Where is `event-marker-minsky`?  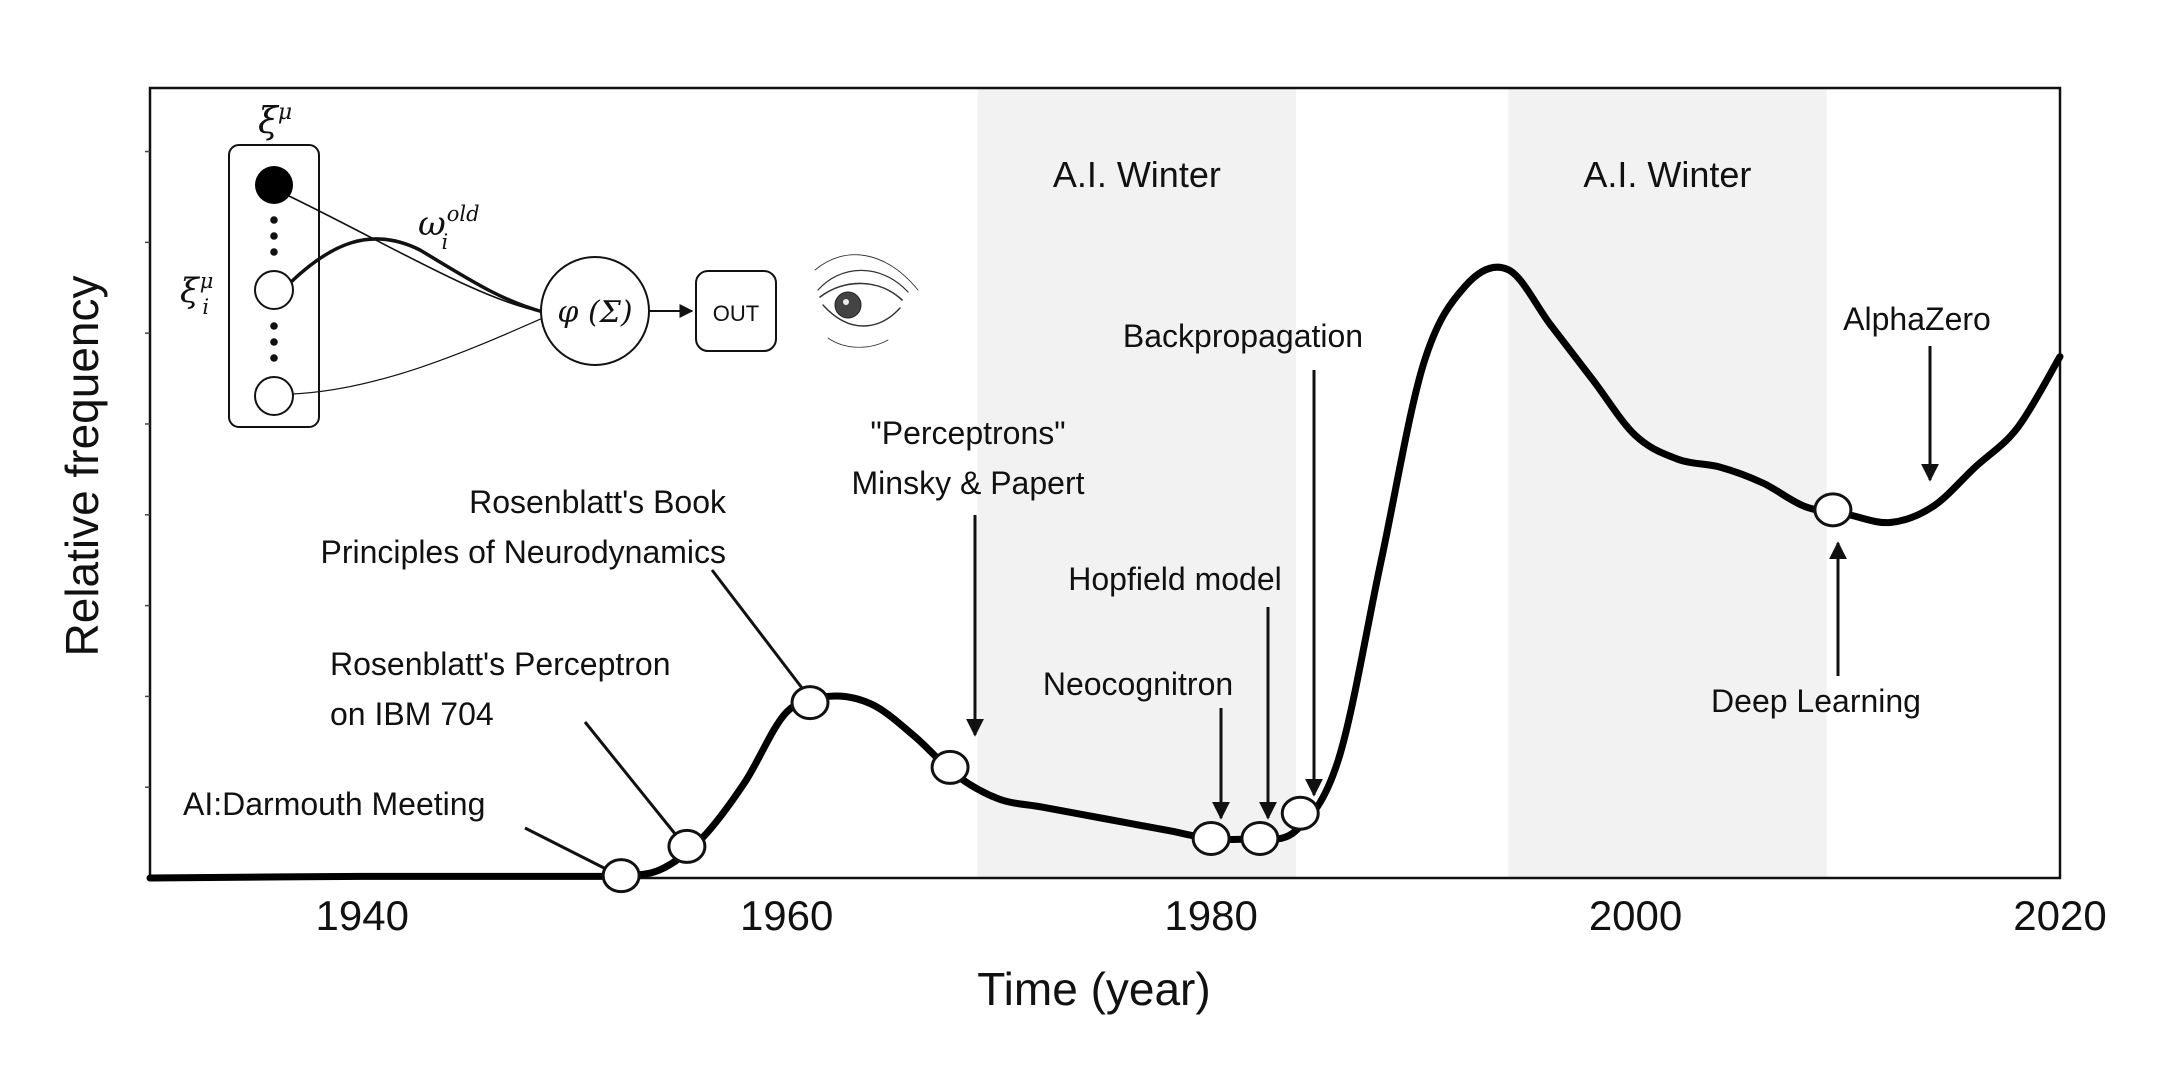 event-marker-minsky is located at coordinates (950, 767).